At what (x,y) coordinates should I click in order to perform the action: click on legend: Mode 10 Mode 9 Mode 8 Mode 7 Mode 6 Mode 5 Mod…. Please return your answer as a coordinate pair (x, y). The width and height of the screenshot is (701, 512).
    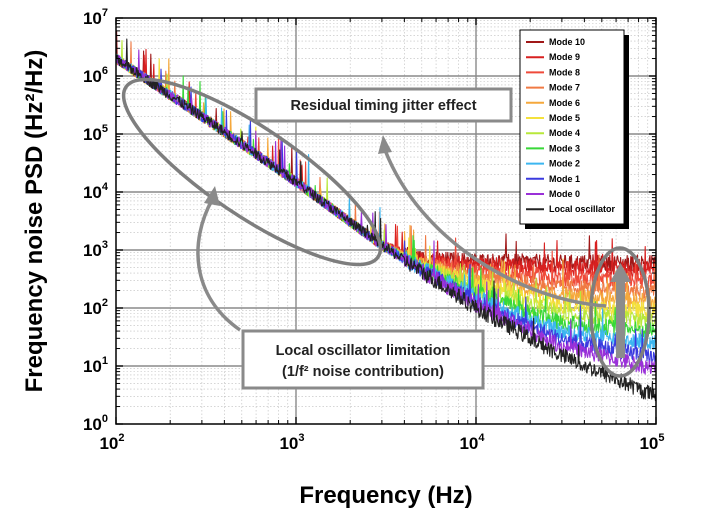
    Looking at the image, I should click on (574, 129).